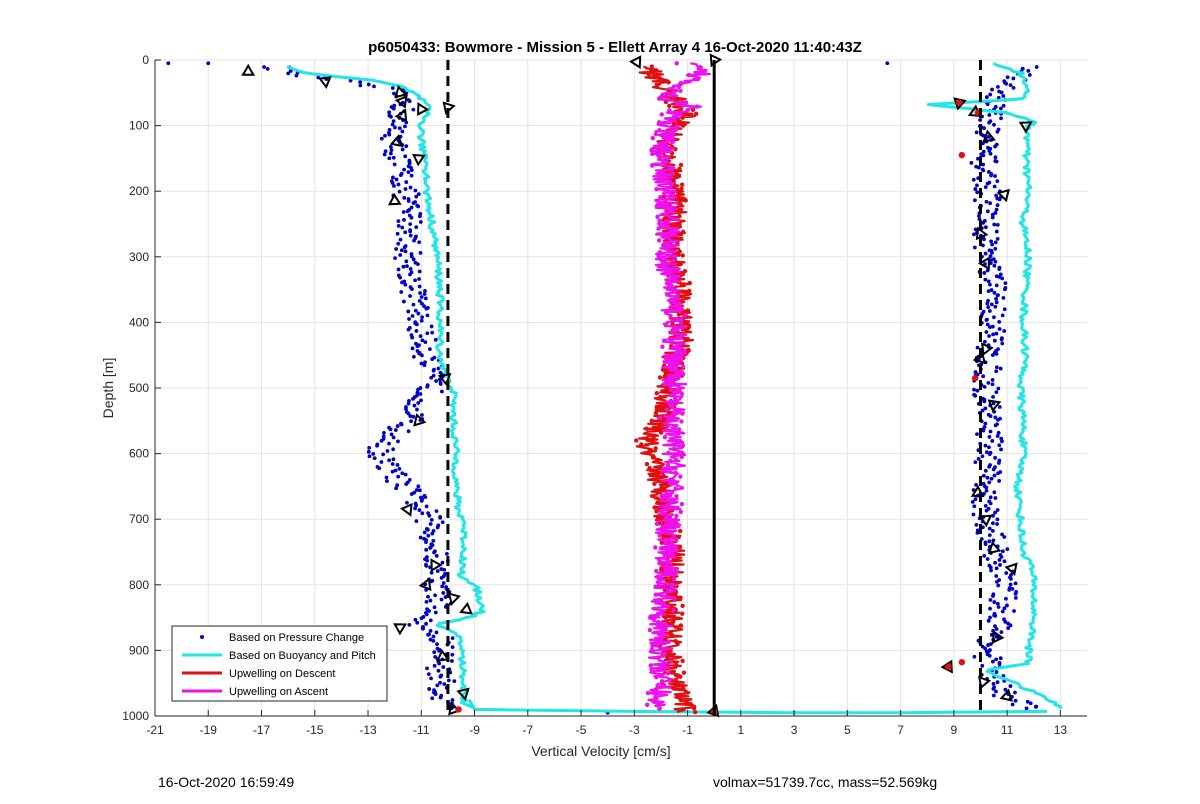 This screenshot has width=1200, height=804. What do you see at coordinates (209, 730) in the screenshot?
I see `x-tick-label: -19` at bounding box center [209, 730].